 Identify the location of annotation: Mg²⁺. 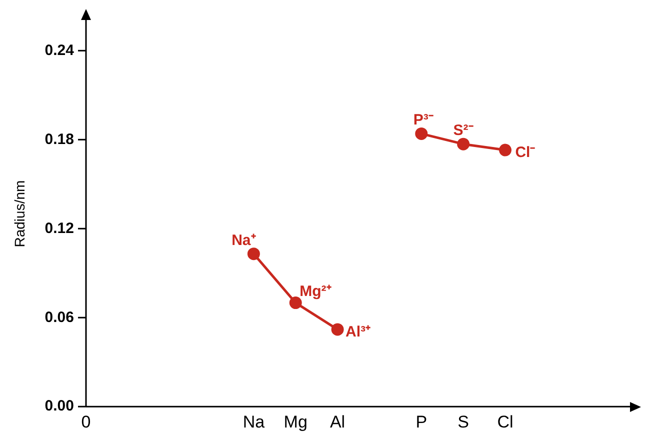
(316, 291).